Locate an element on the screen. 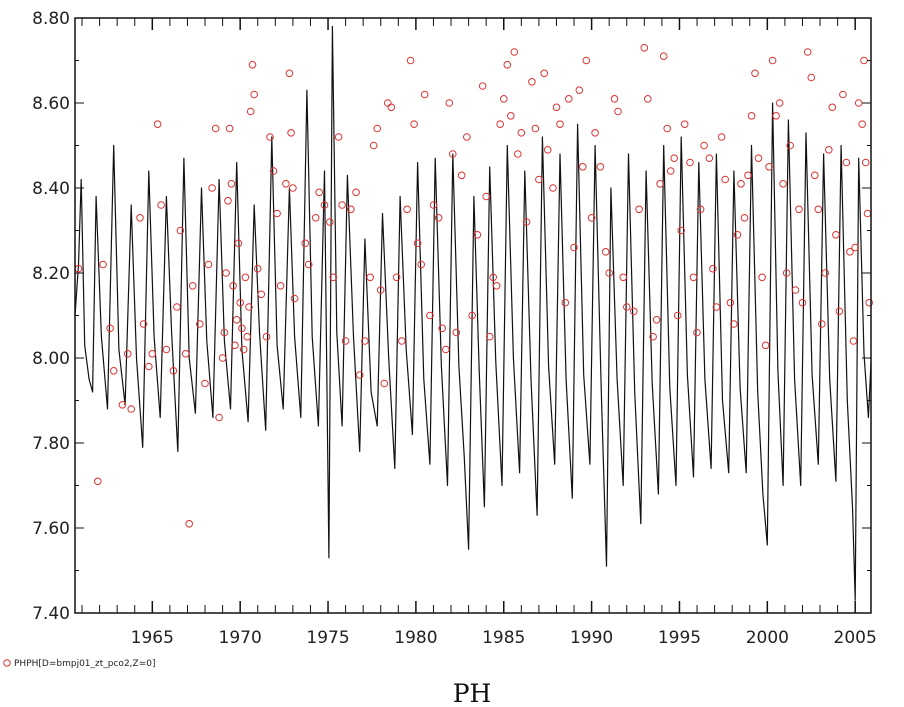  x-tick-label: 1970 is located at coordinates (240, 638).